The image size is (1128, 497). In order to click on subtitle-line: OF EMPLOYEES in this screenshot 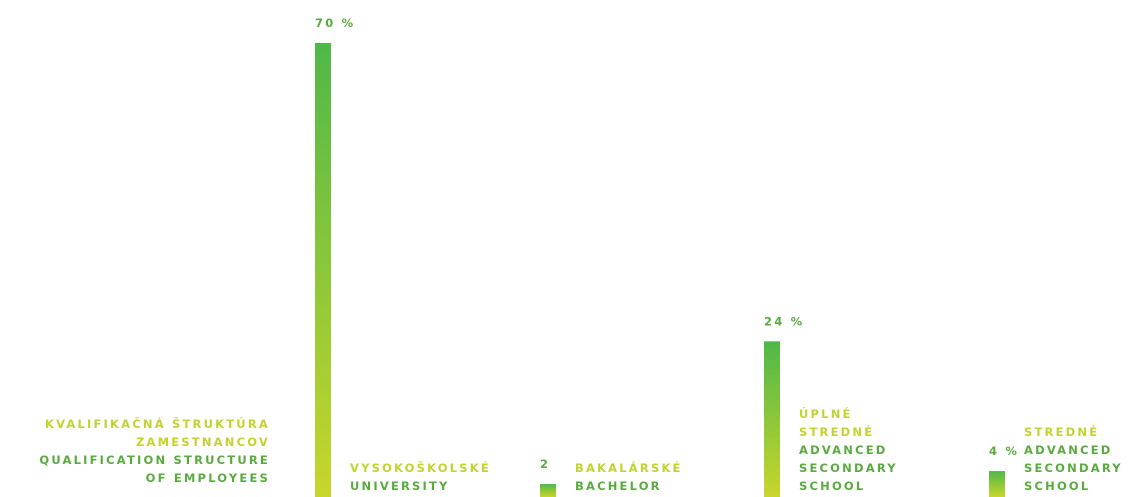, I will do `click(208, 478)`.